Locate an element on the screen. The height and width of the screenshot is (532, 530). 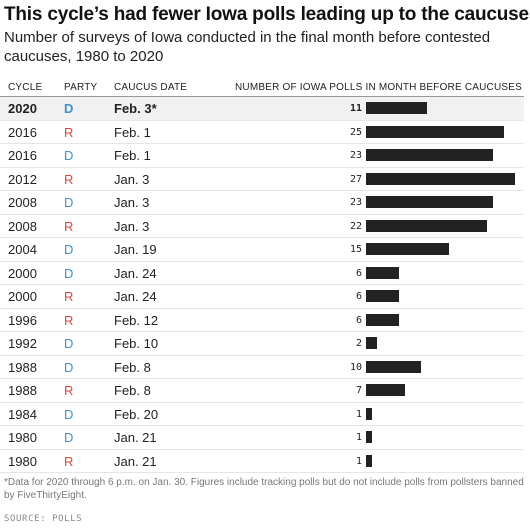
table-row: 1992 D Feb. 10 2 is located at coordinates (262, 344).